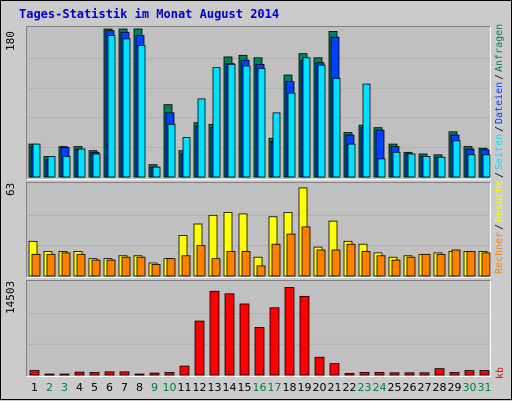 The width and height of the screenshot is (512, 401). What do you see at coordinates (319, 387) in the screenshot?
I see `x-tick-label: 20` at bounding box center [319, 387].